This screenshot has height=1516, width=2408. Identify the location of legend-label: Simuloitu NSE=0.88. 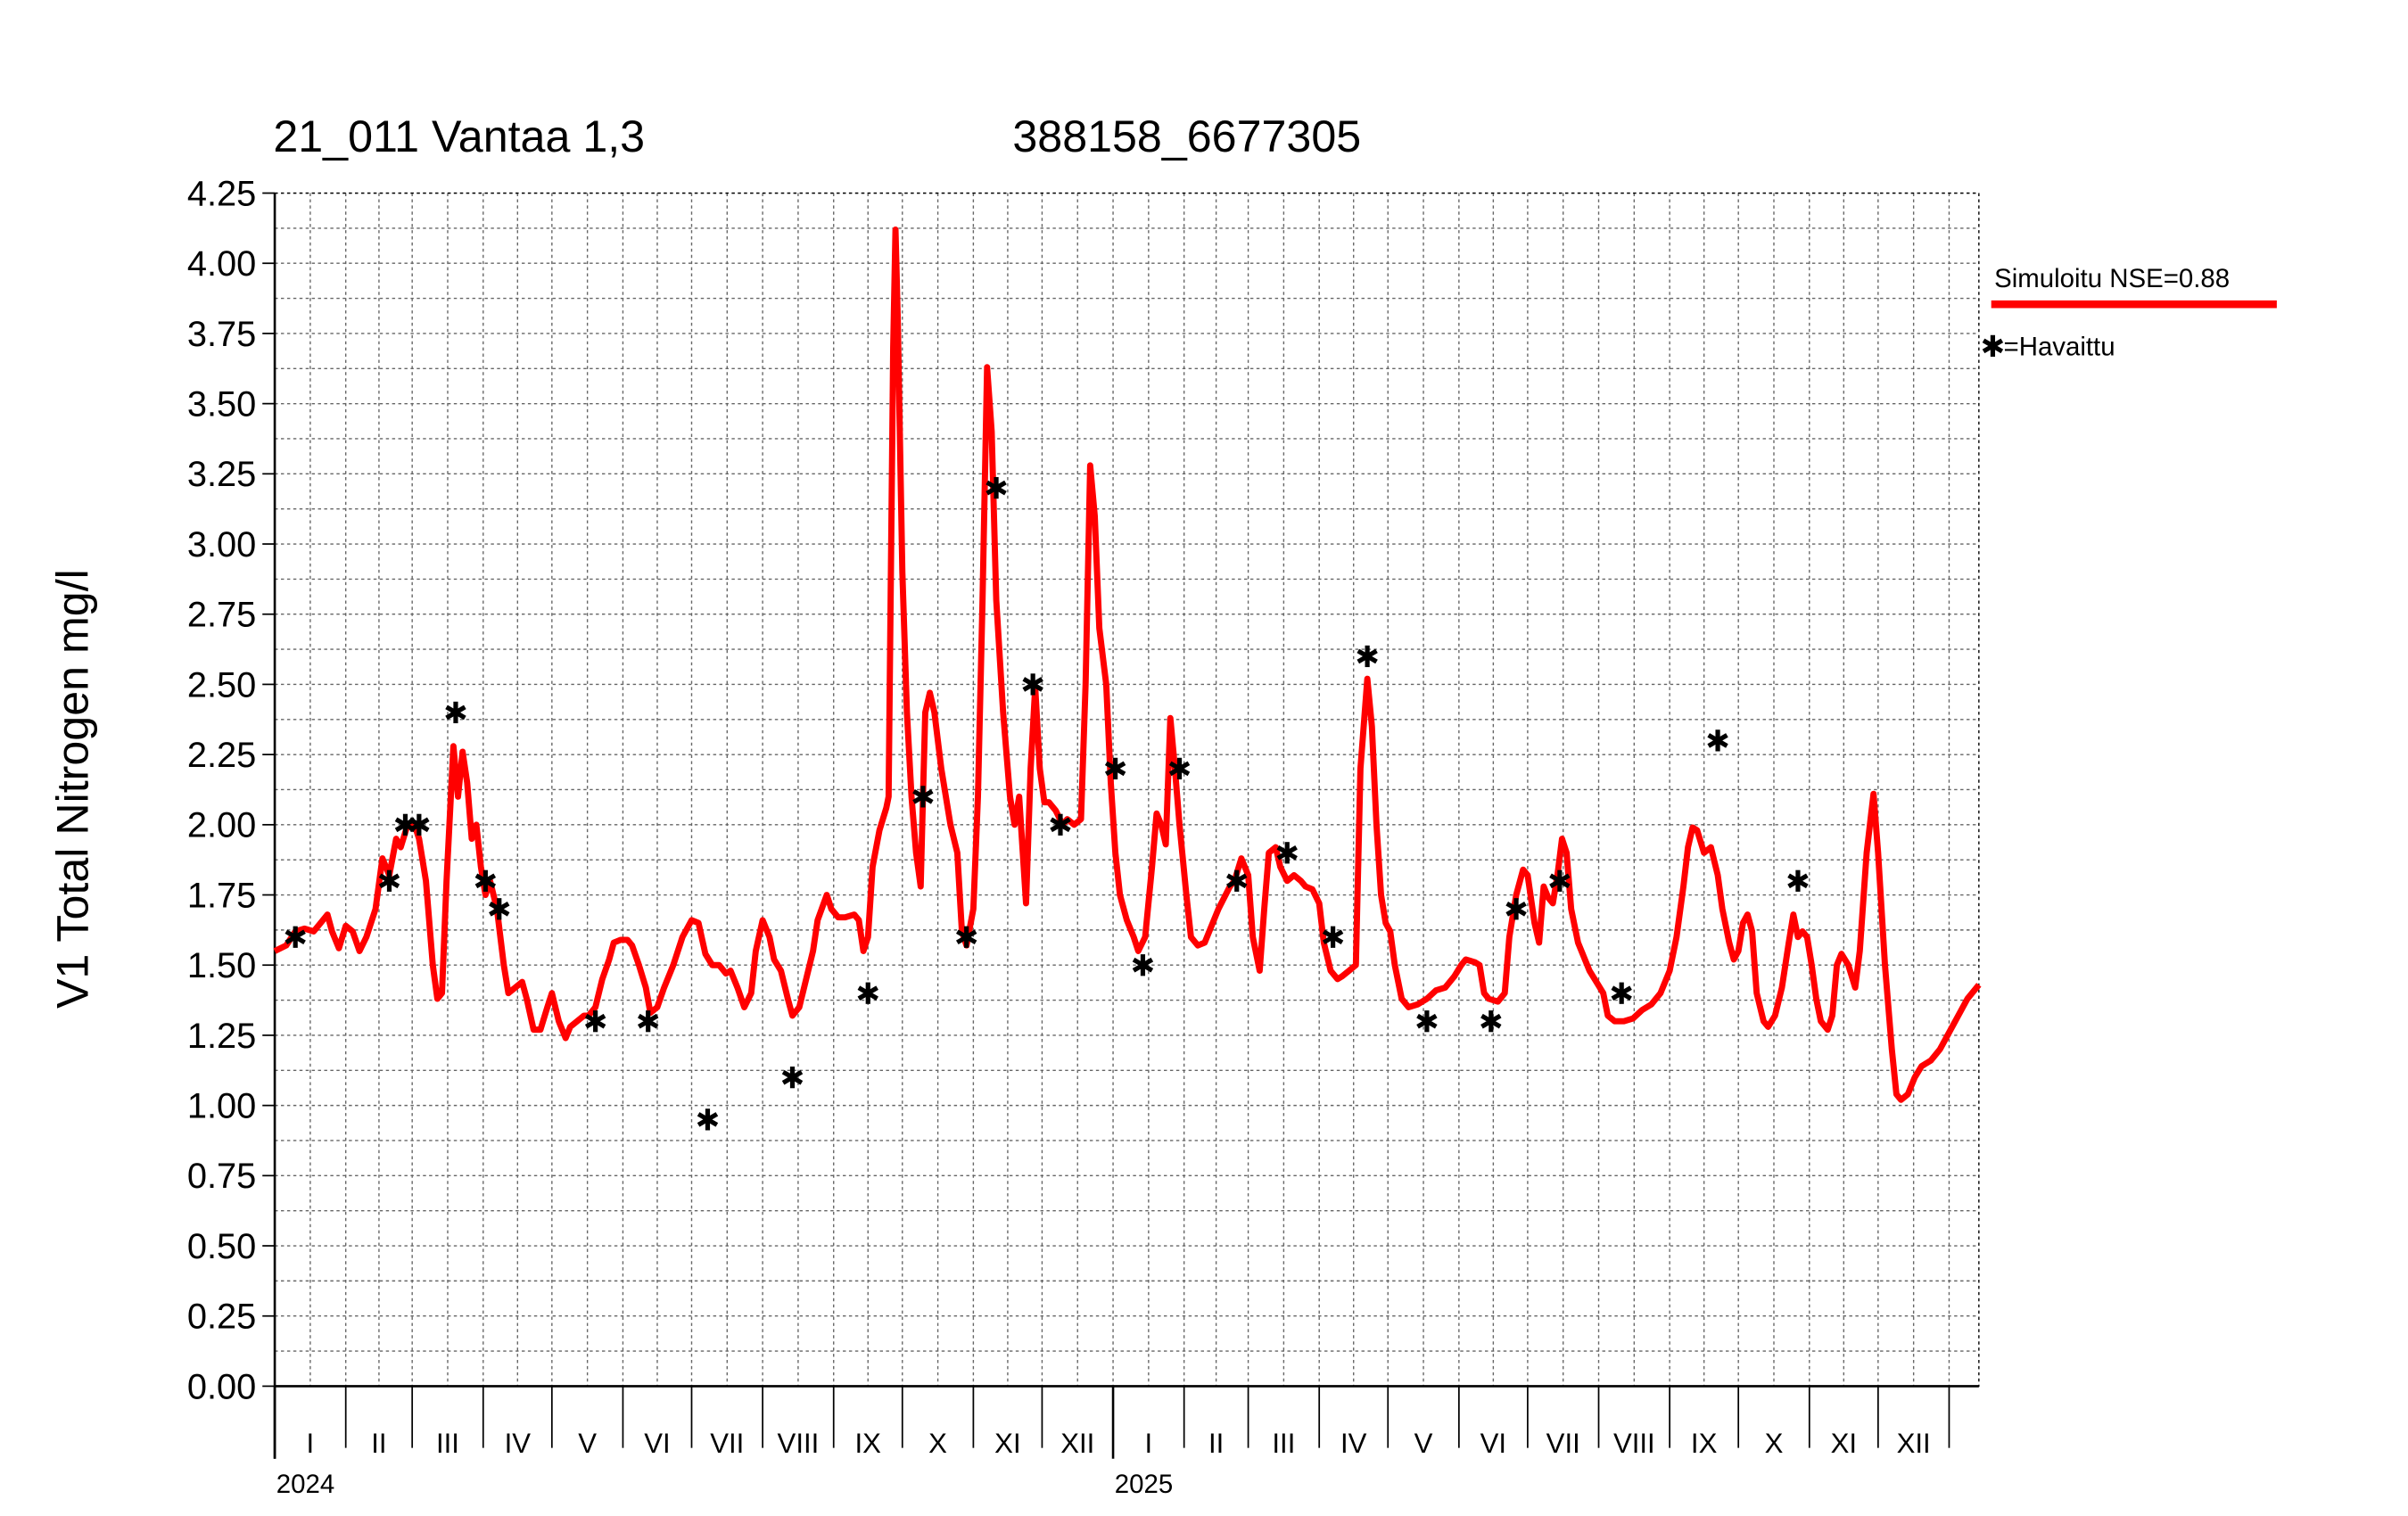
(2112, 278).